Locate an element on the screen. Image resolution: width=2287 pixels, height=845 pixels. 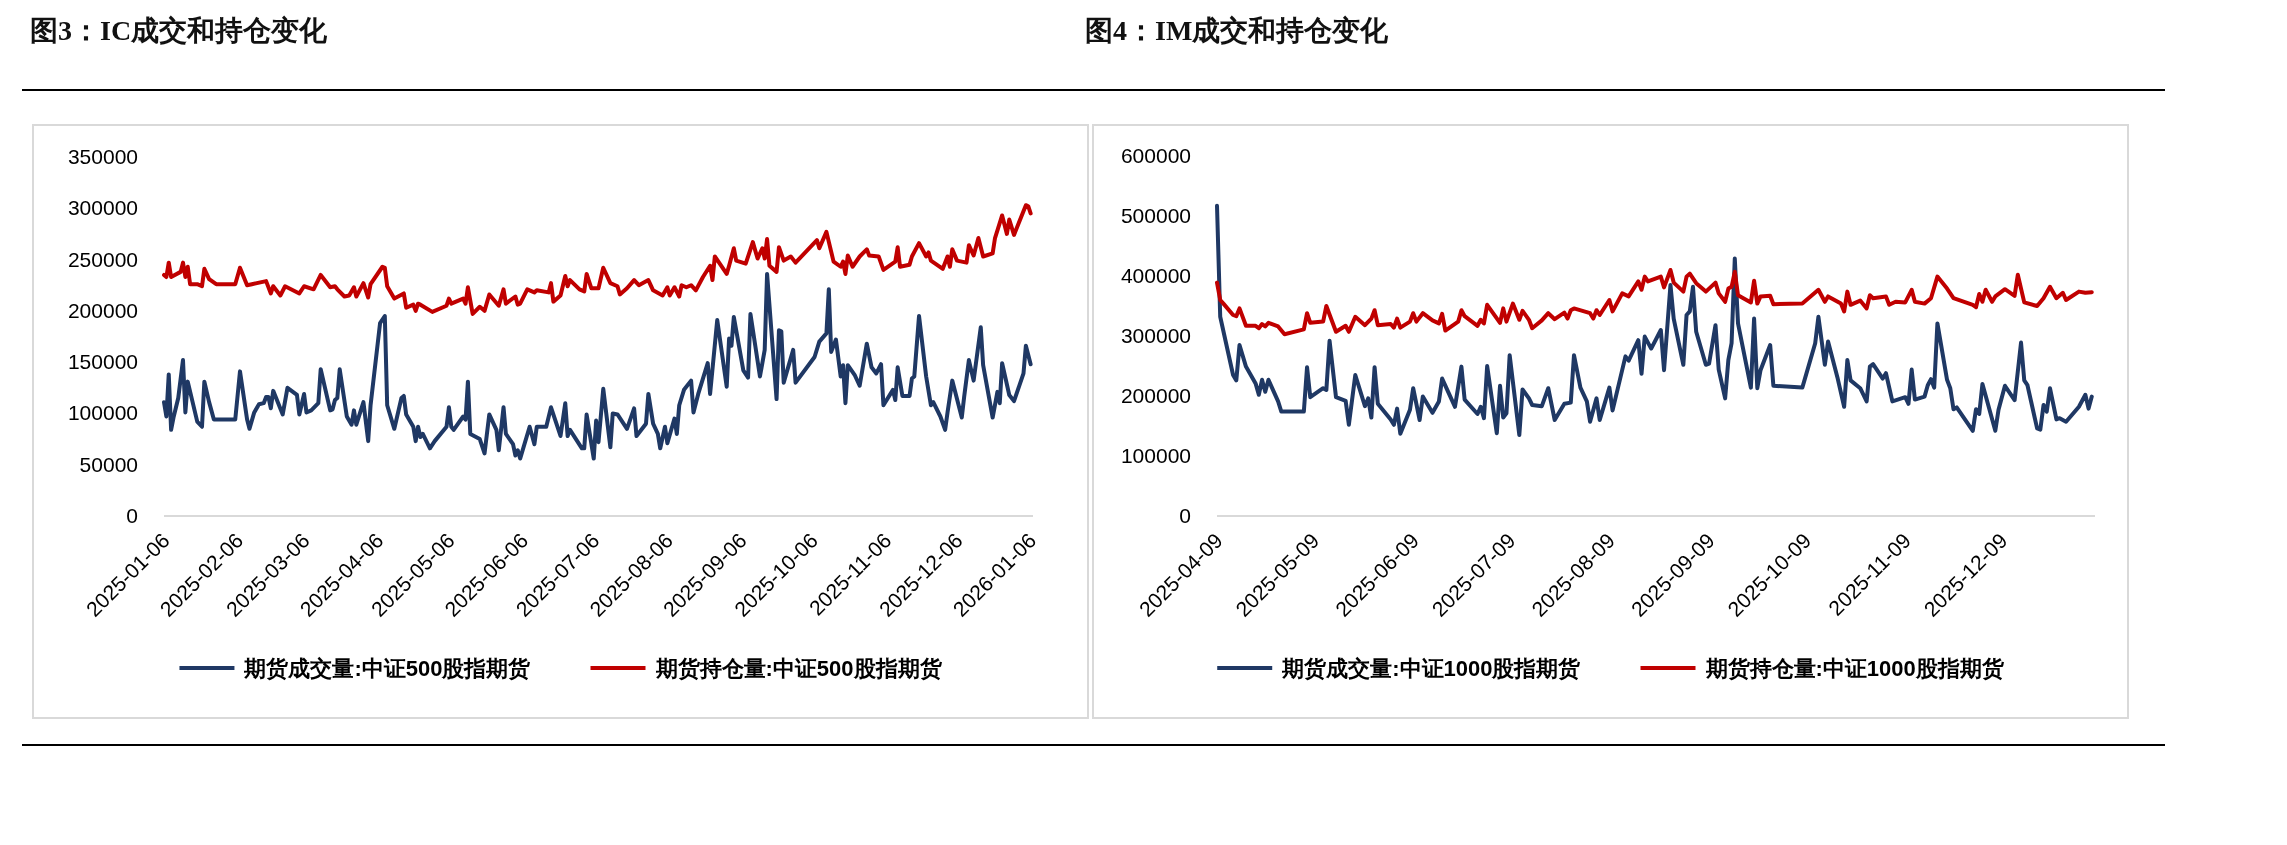
y-tick-label: 150000 is located at coordinates (102, 362).